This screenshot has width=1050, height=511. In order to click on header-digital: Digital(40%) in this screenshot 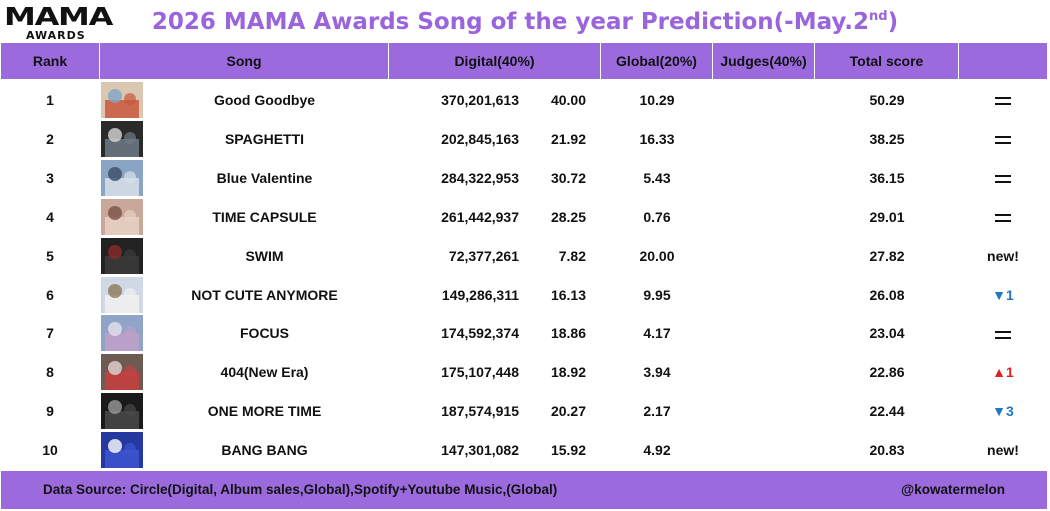, I will do `click(495, 61)`.